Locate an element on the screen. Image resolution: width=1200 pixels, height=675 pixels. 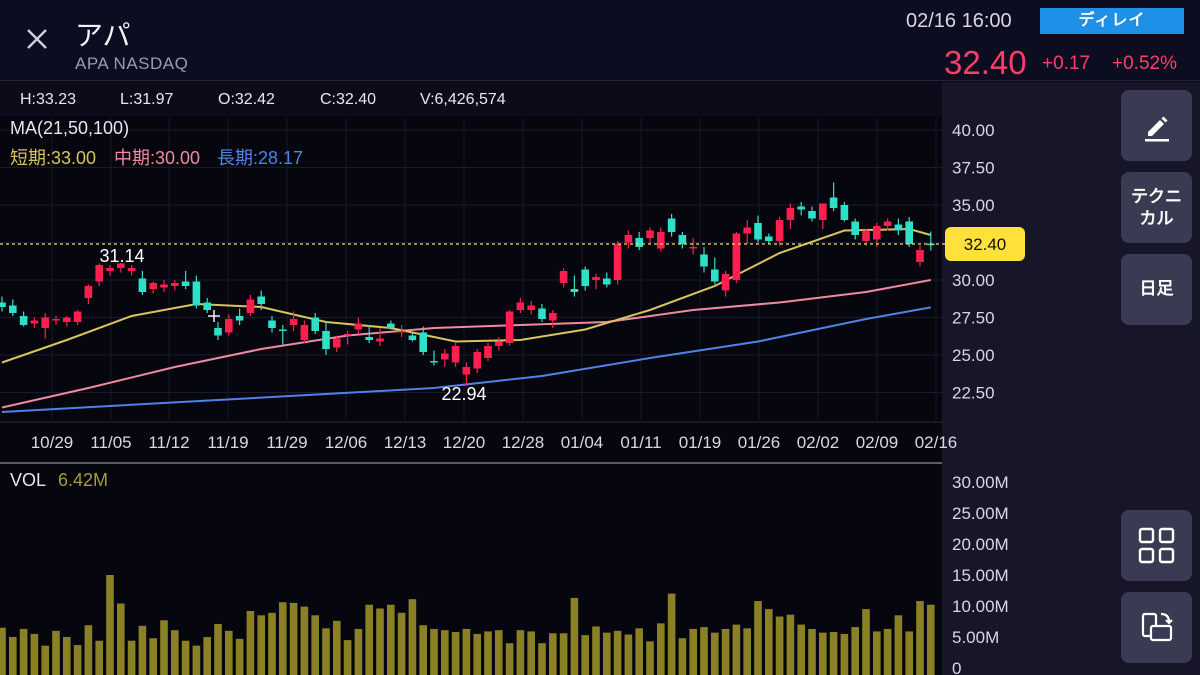
axis-panel is located at coordinates (984, 378).